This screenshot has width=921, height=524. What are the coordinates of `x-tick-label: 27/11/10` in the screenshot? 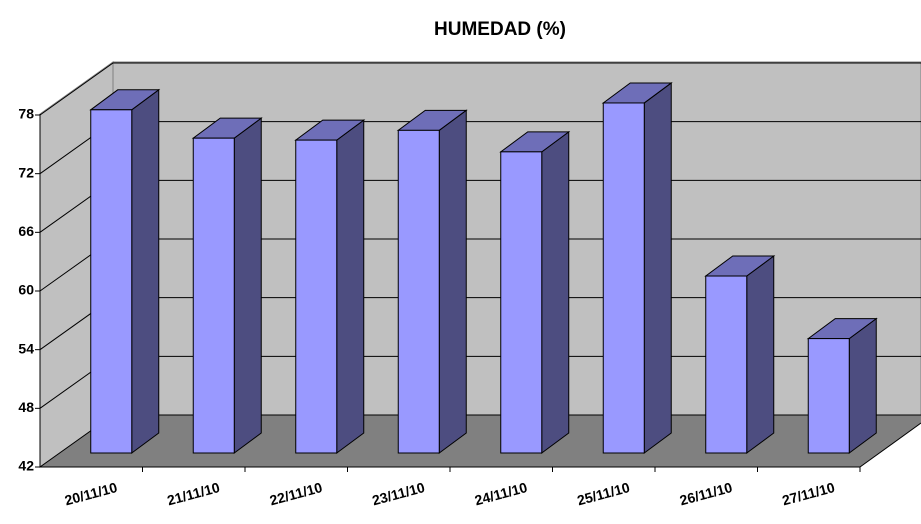 It's located at (808, 493).